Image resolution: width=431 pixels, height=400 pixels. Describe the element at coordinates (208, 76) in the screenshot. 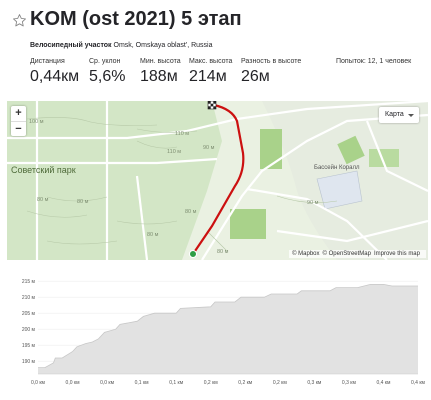

I see `stat-value: 214м` at that location.